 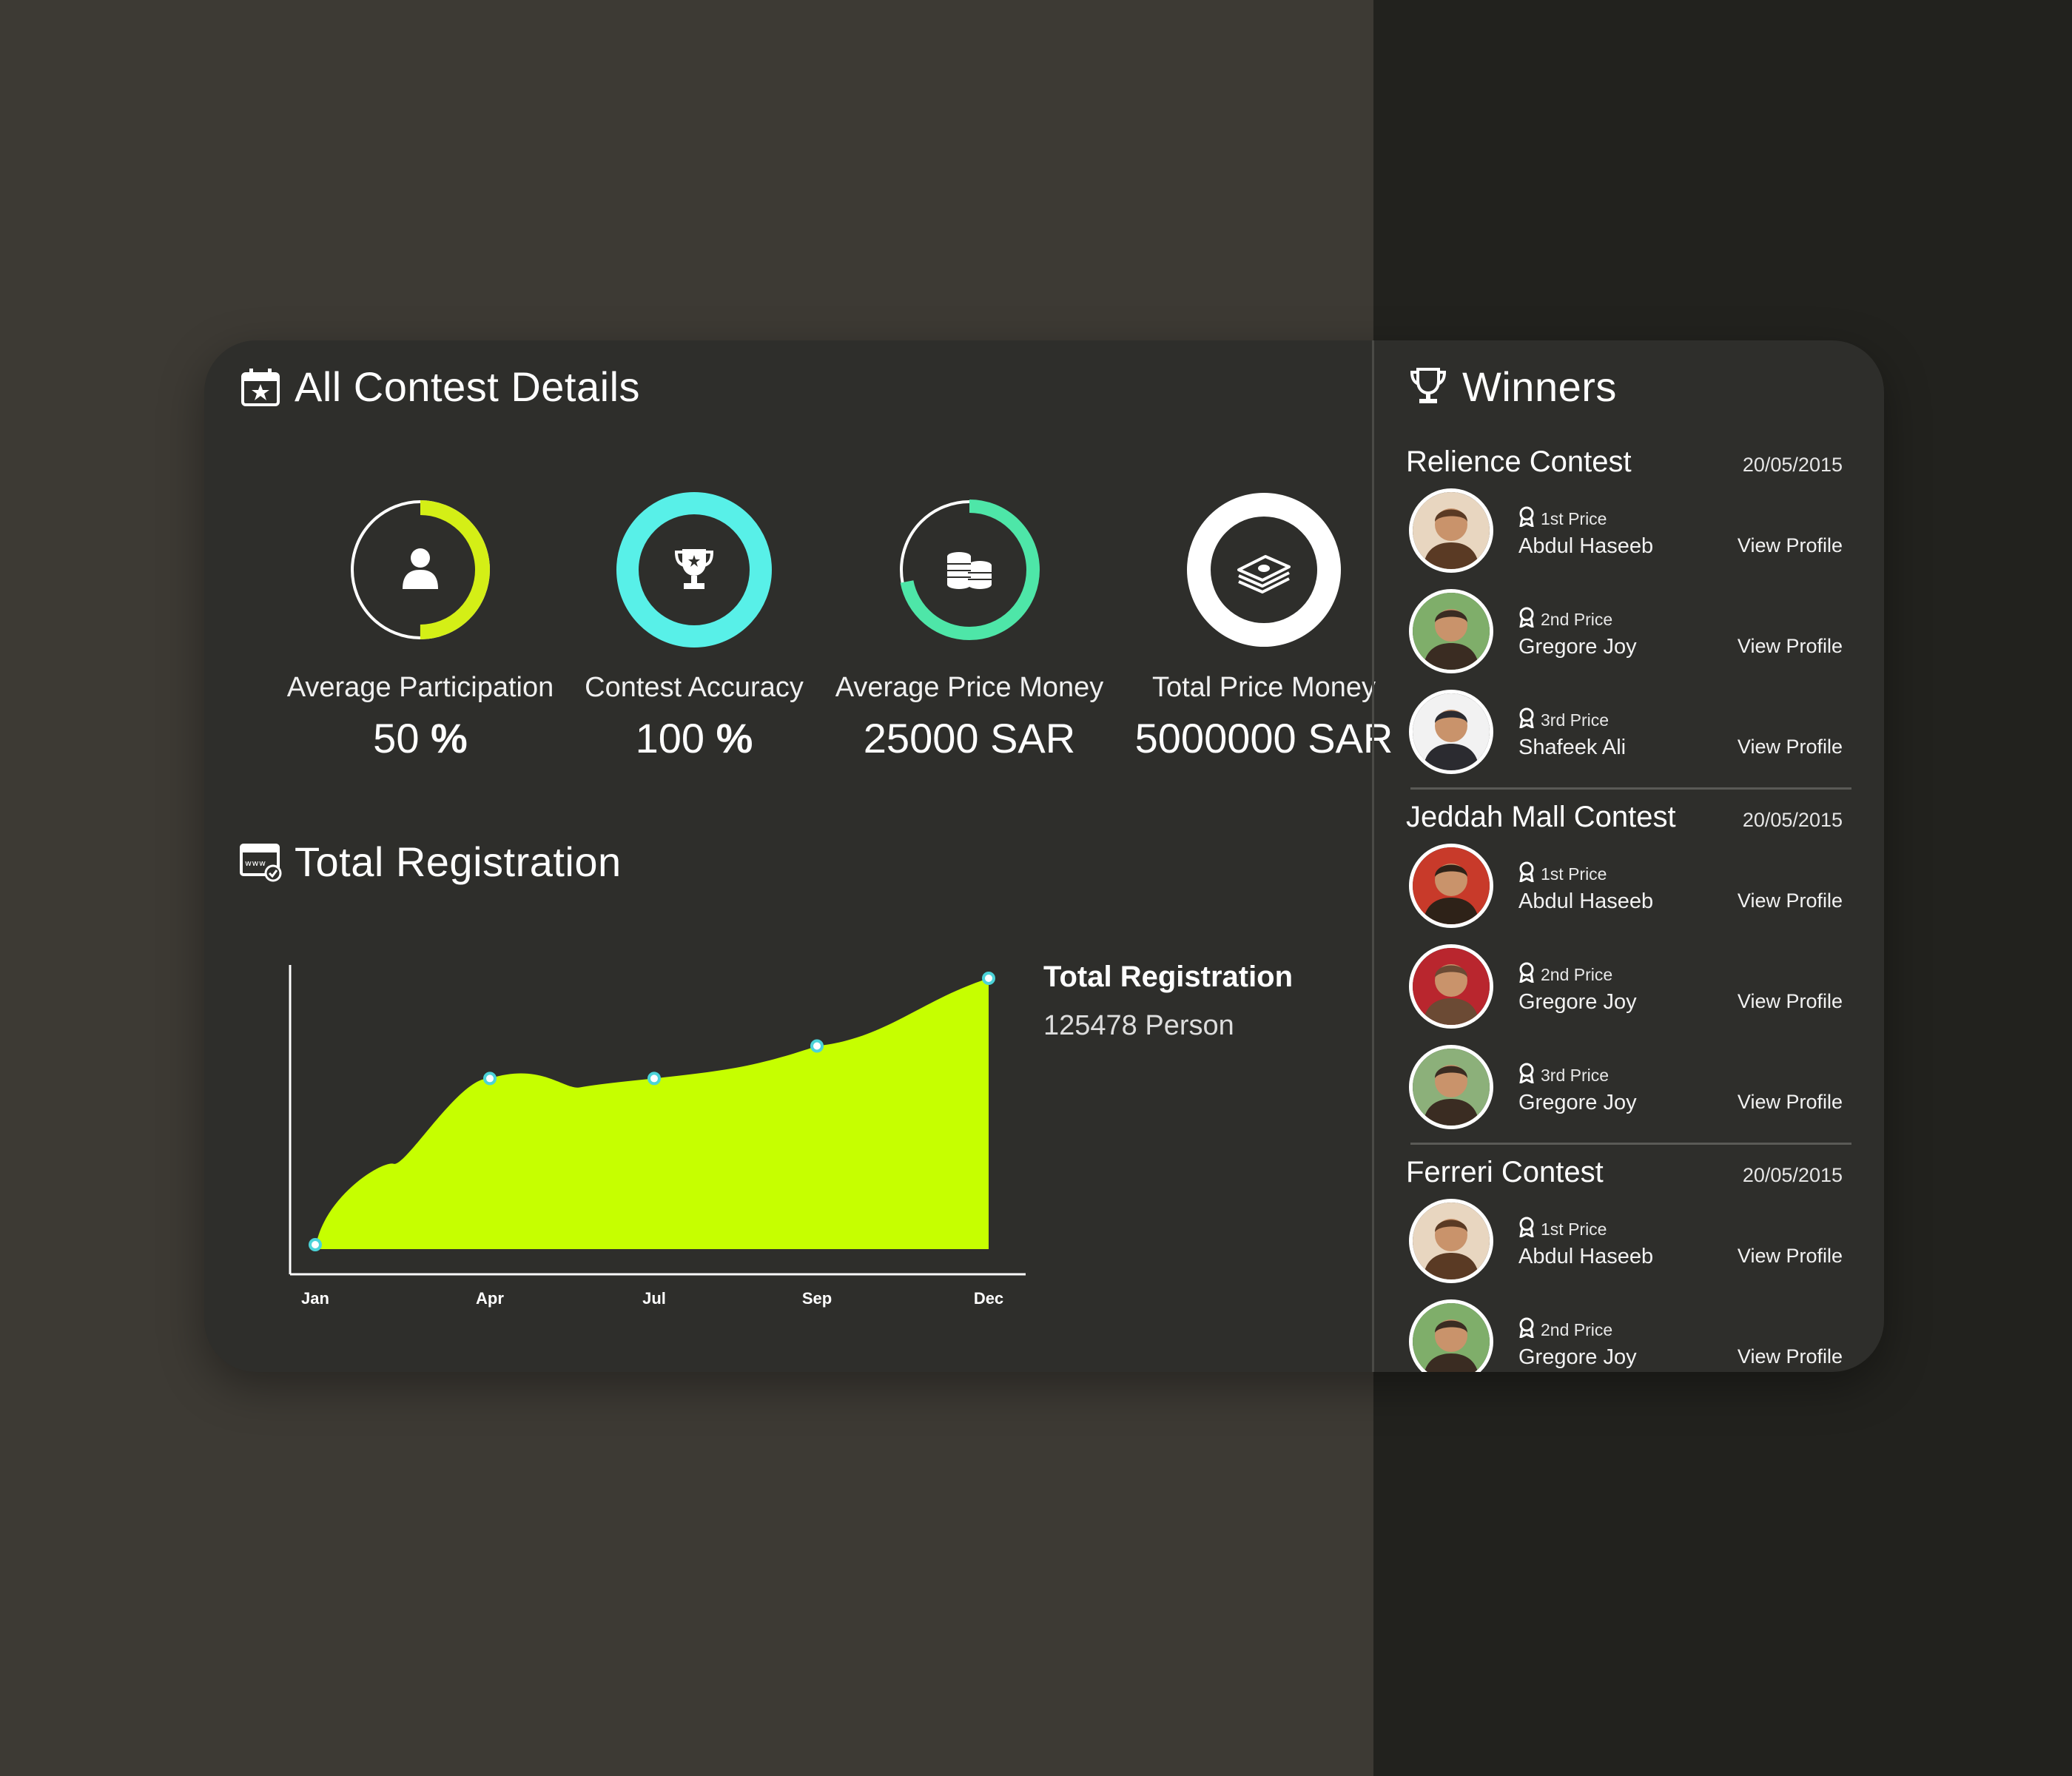 What do you see at coordinates (1263, 687) in the screenshot?
I see `stat-label: Total Price Money` at bounding box center [1263, 687].